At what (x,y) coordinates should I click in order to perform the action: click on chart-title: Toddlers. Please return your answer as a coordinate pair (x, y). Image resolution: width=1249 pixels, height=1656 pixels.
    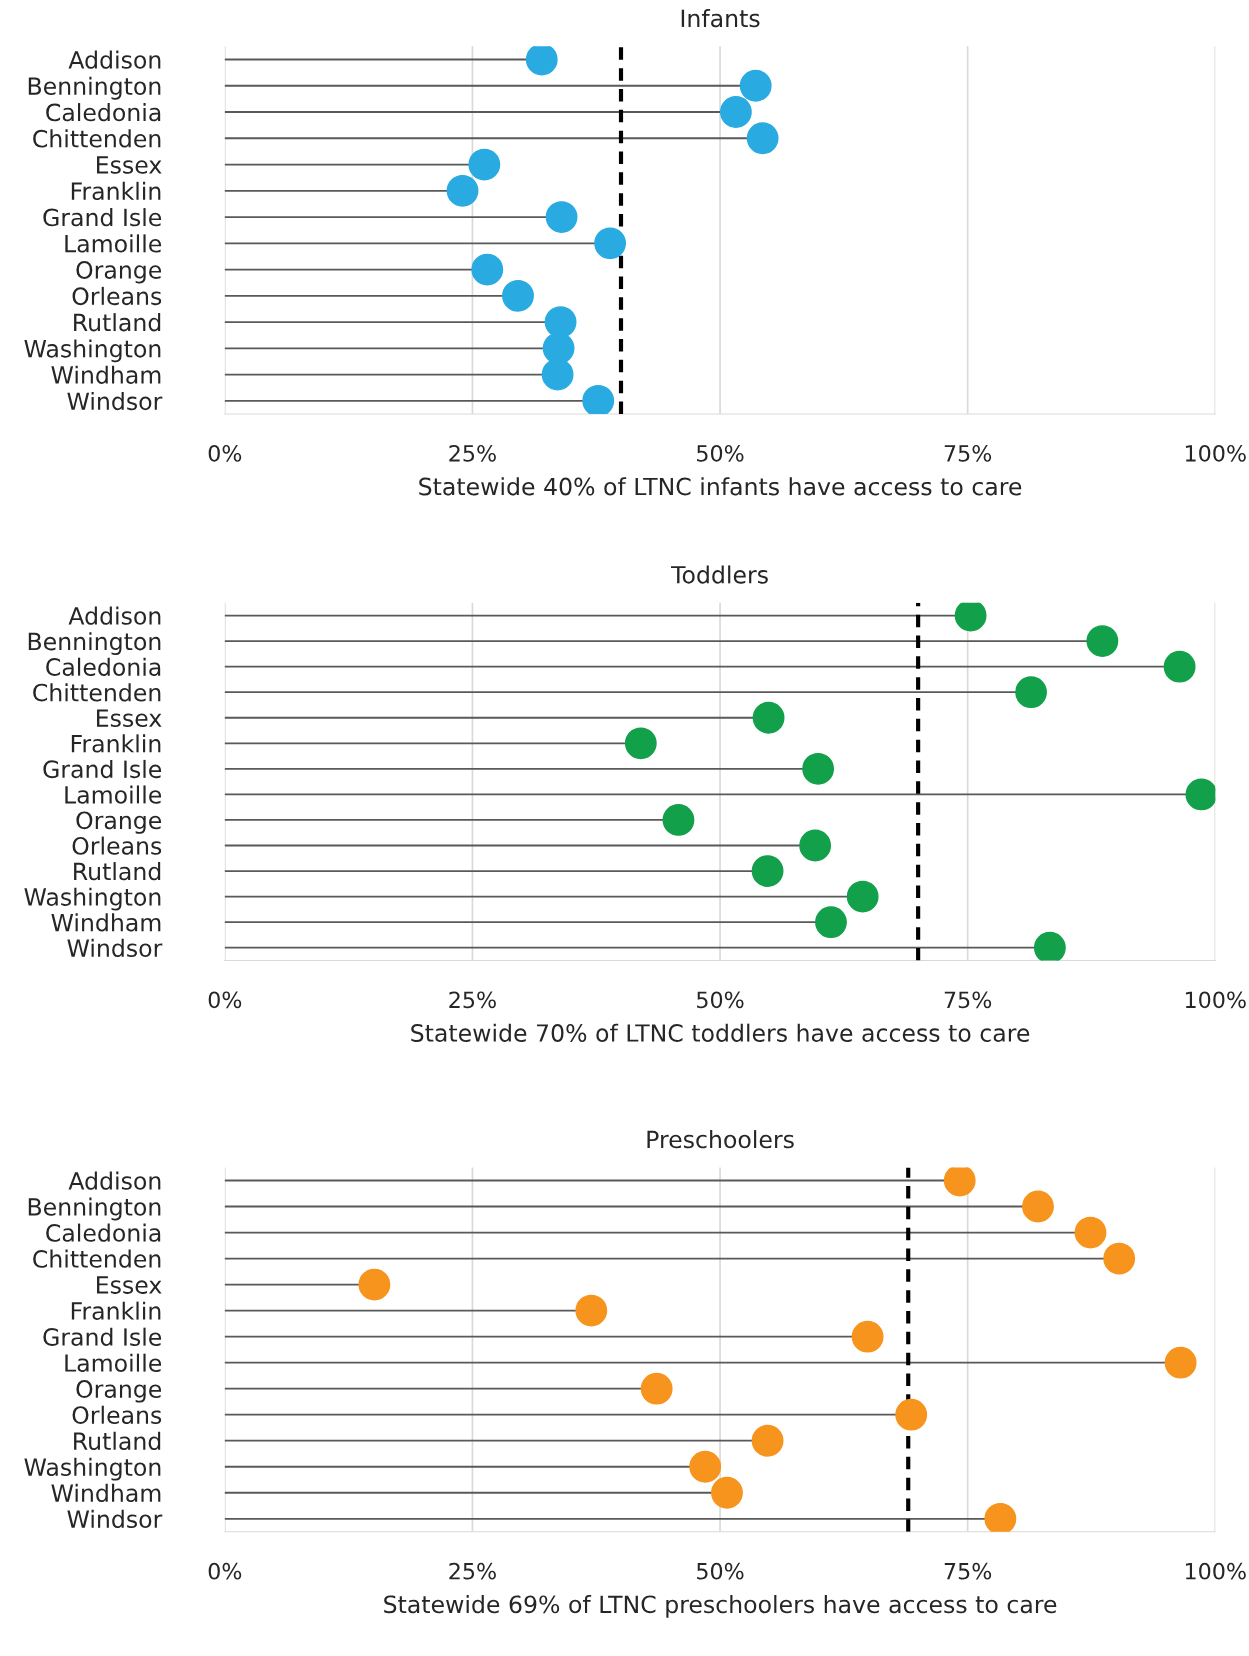
    Looking at the image, I should click on (719, 574).